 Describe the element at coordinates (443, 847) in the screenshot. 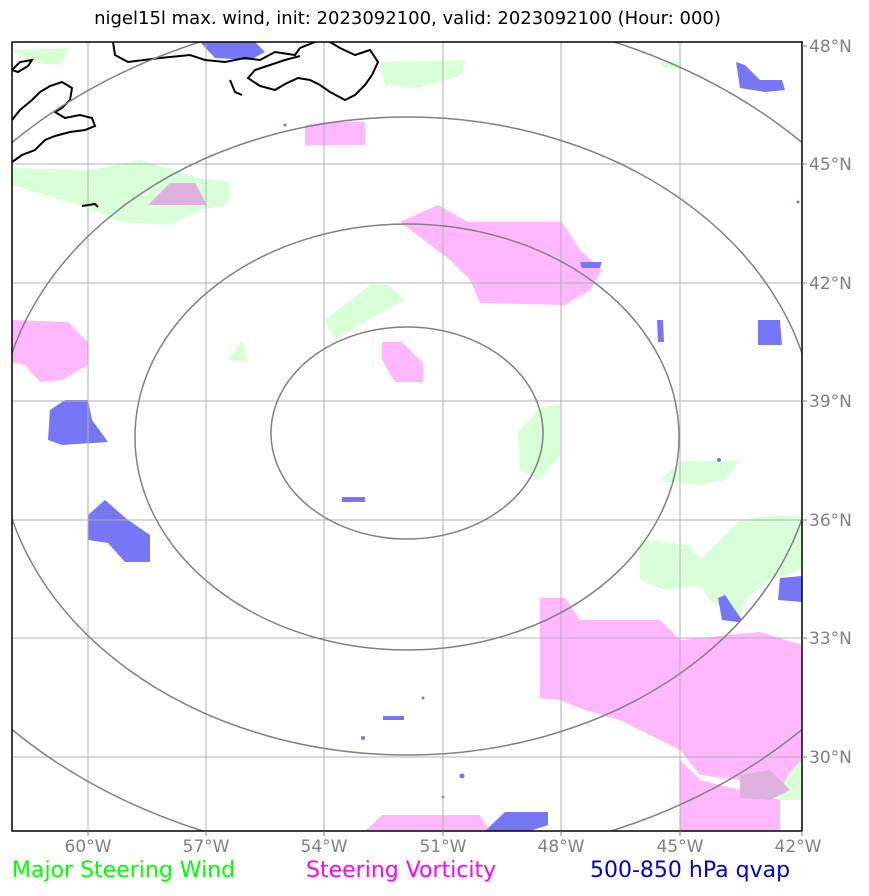

I see `lon-tick-label: 51°W` at that location.